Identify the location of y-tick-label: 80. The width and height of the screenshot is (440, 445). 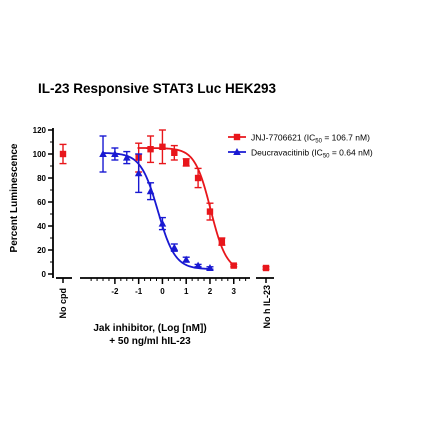
(41, 178).